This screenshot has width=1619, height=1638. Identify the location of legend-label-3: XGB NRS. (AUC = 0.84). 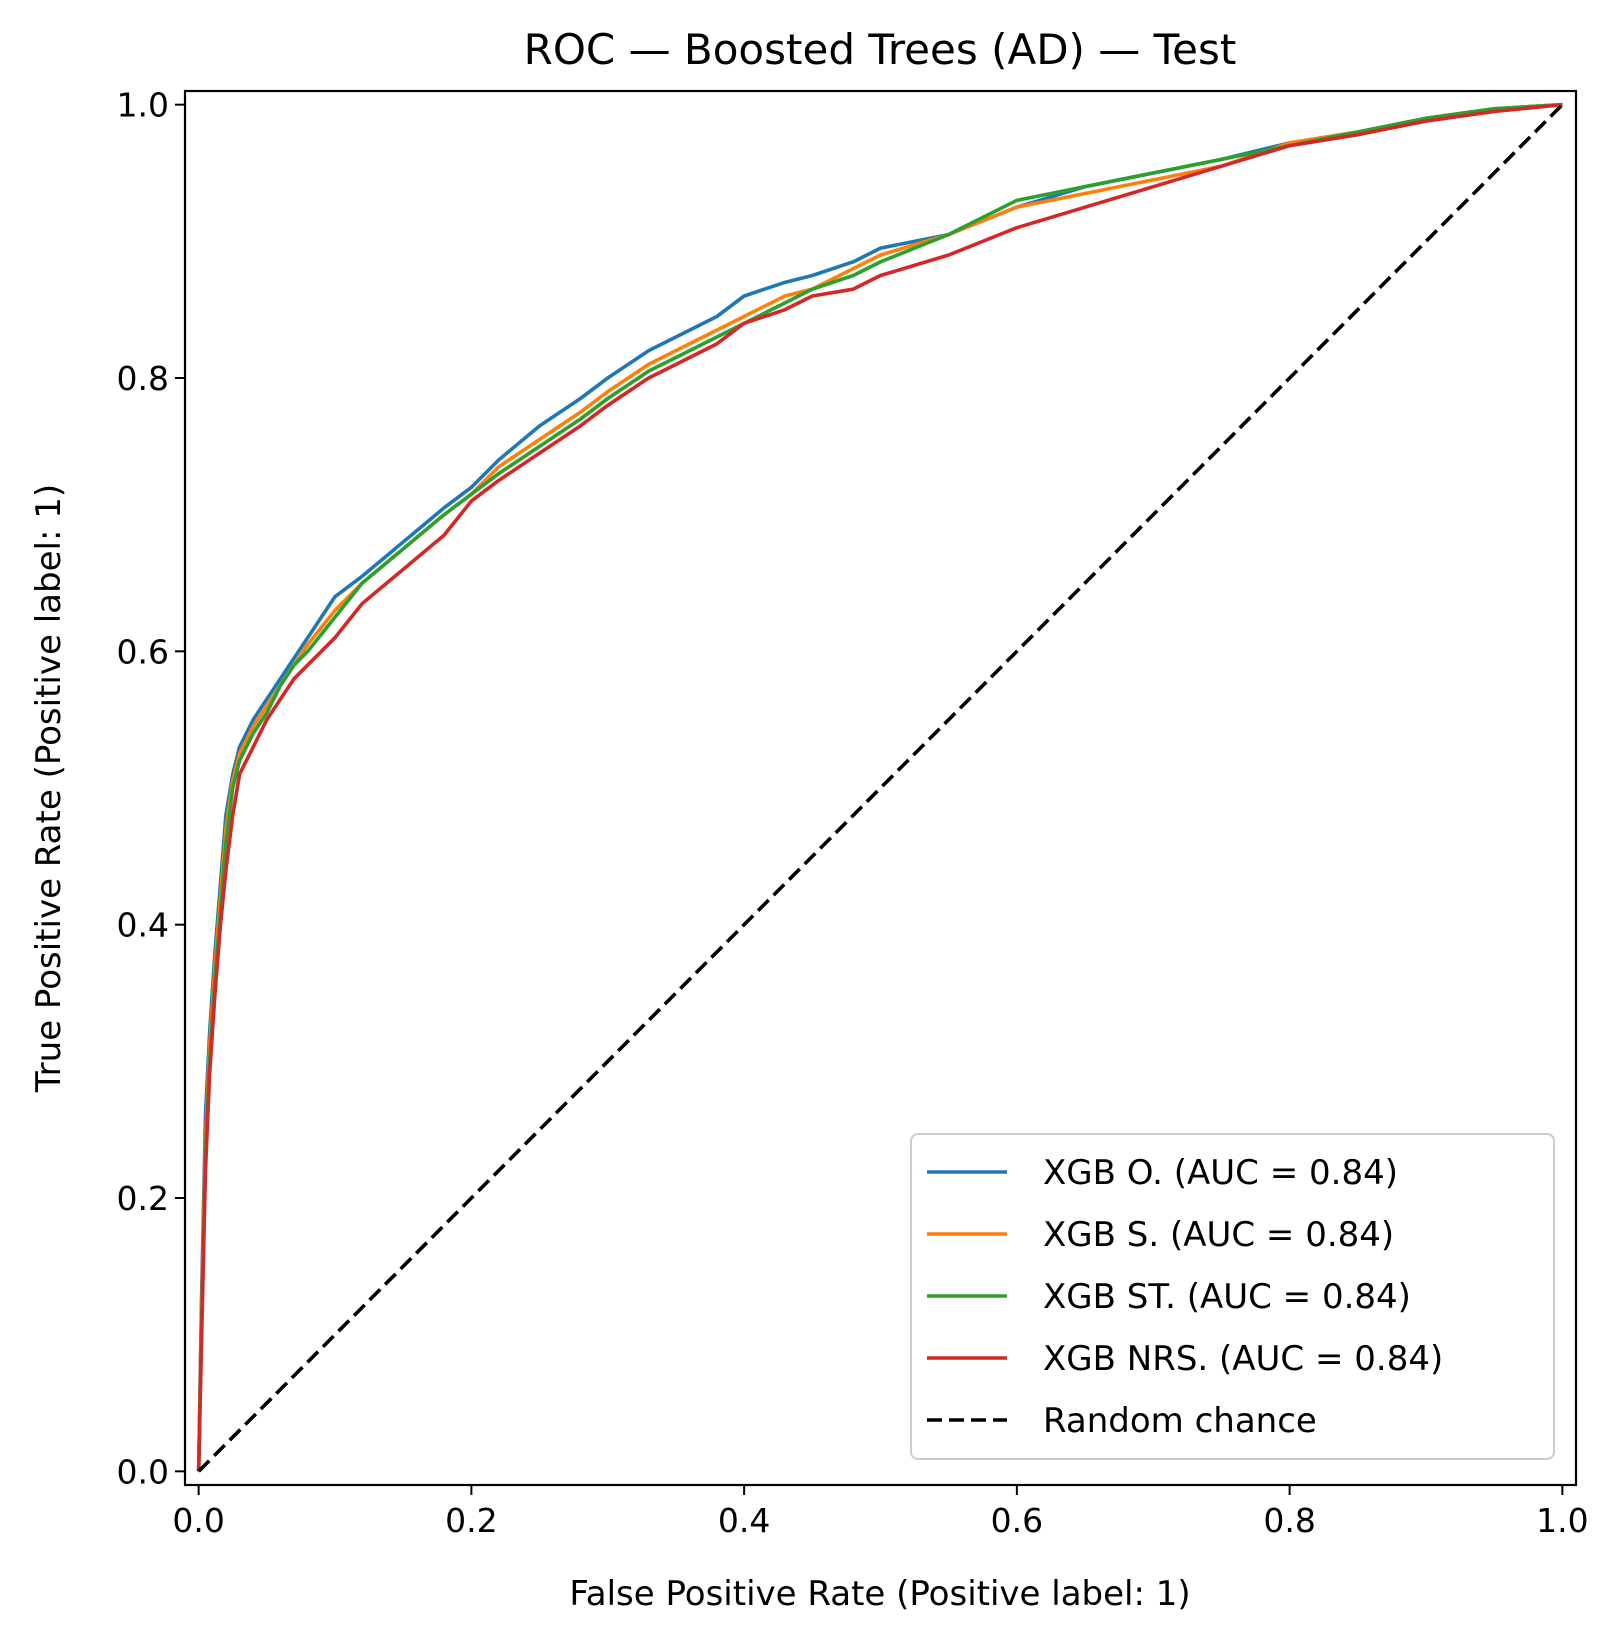
(1243, 1359).